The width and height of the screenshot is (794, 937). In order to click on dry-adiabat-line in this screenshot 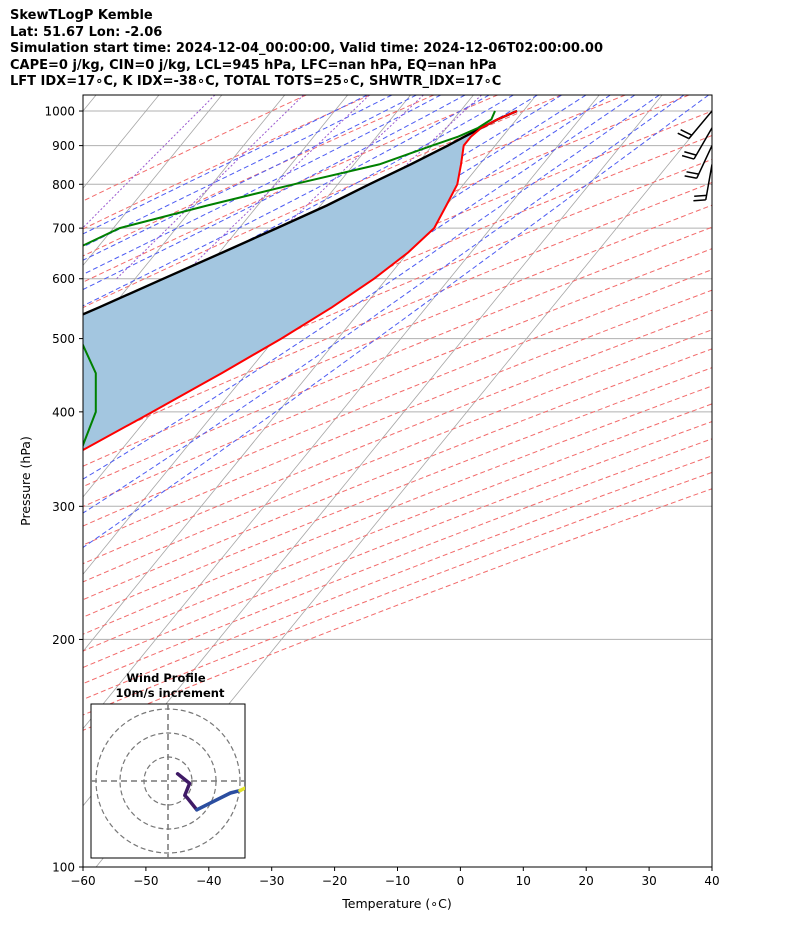, I will do `click(322, 202)`.